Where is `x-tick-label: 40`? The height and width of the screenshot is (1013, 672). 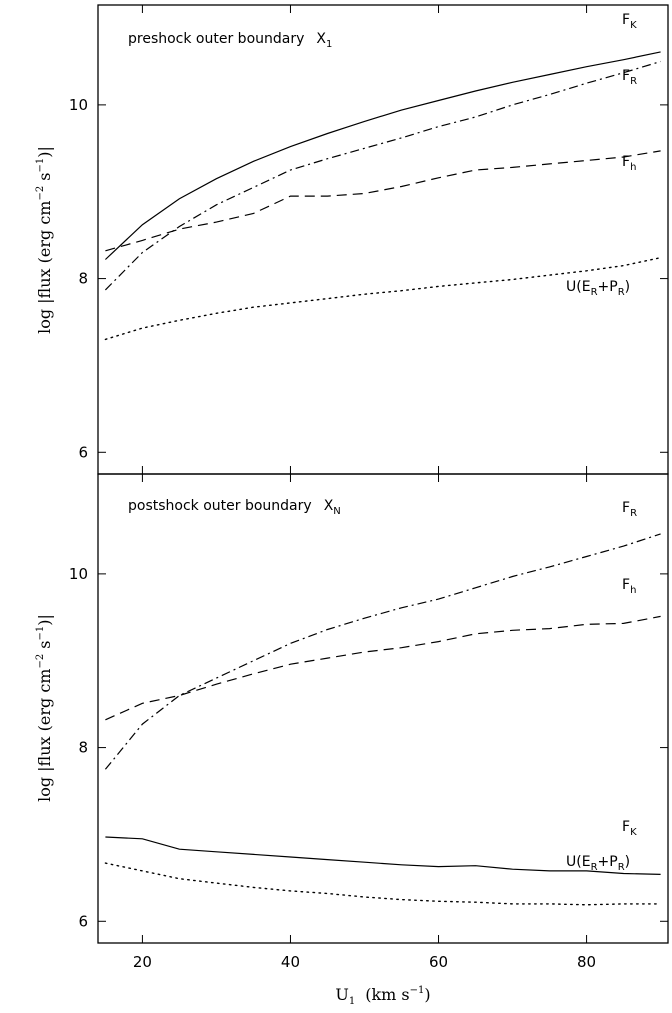 x-tick-label: 40 is located at coordinates (290, 962).